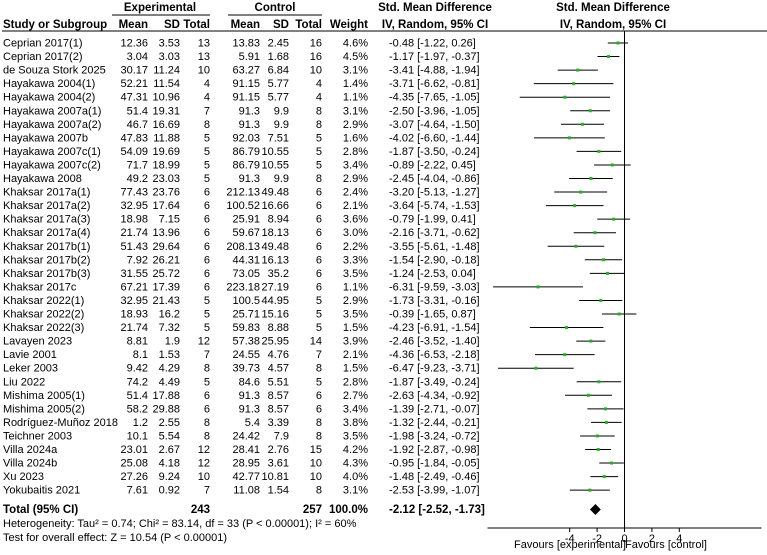 The height and width of the screenshot is (555, 767). Describe the element at coordinates (666, 545) in the screenshot. I see `favours-control-label: Favours [control]` at that location.